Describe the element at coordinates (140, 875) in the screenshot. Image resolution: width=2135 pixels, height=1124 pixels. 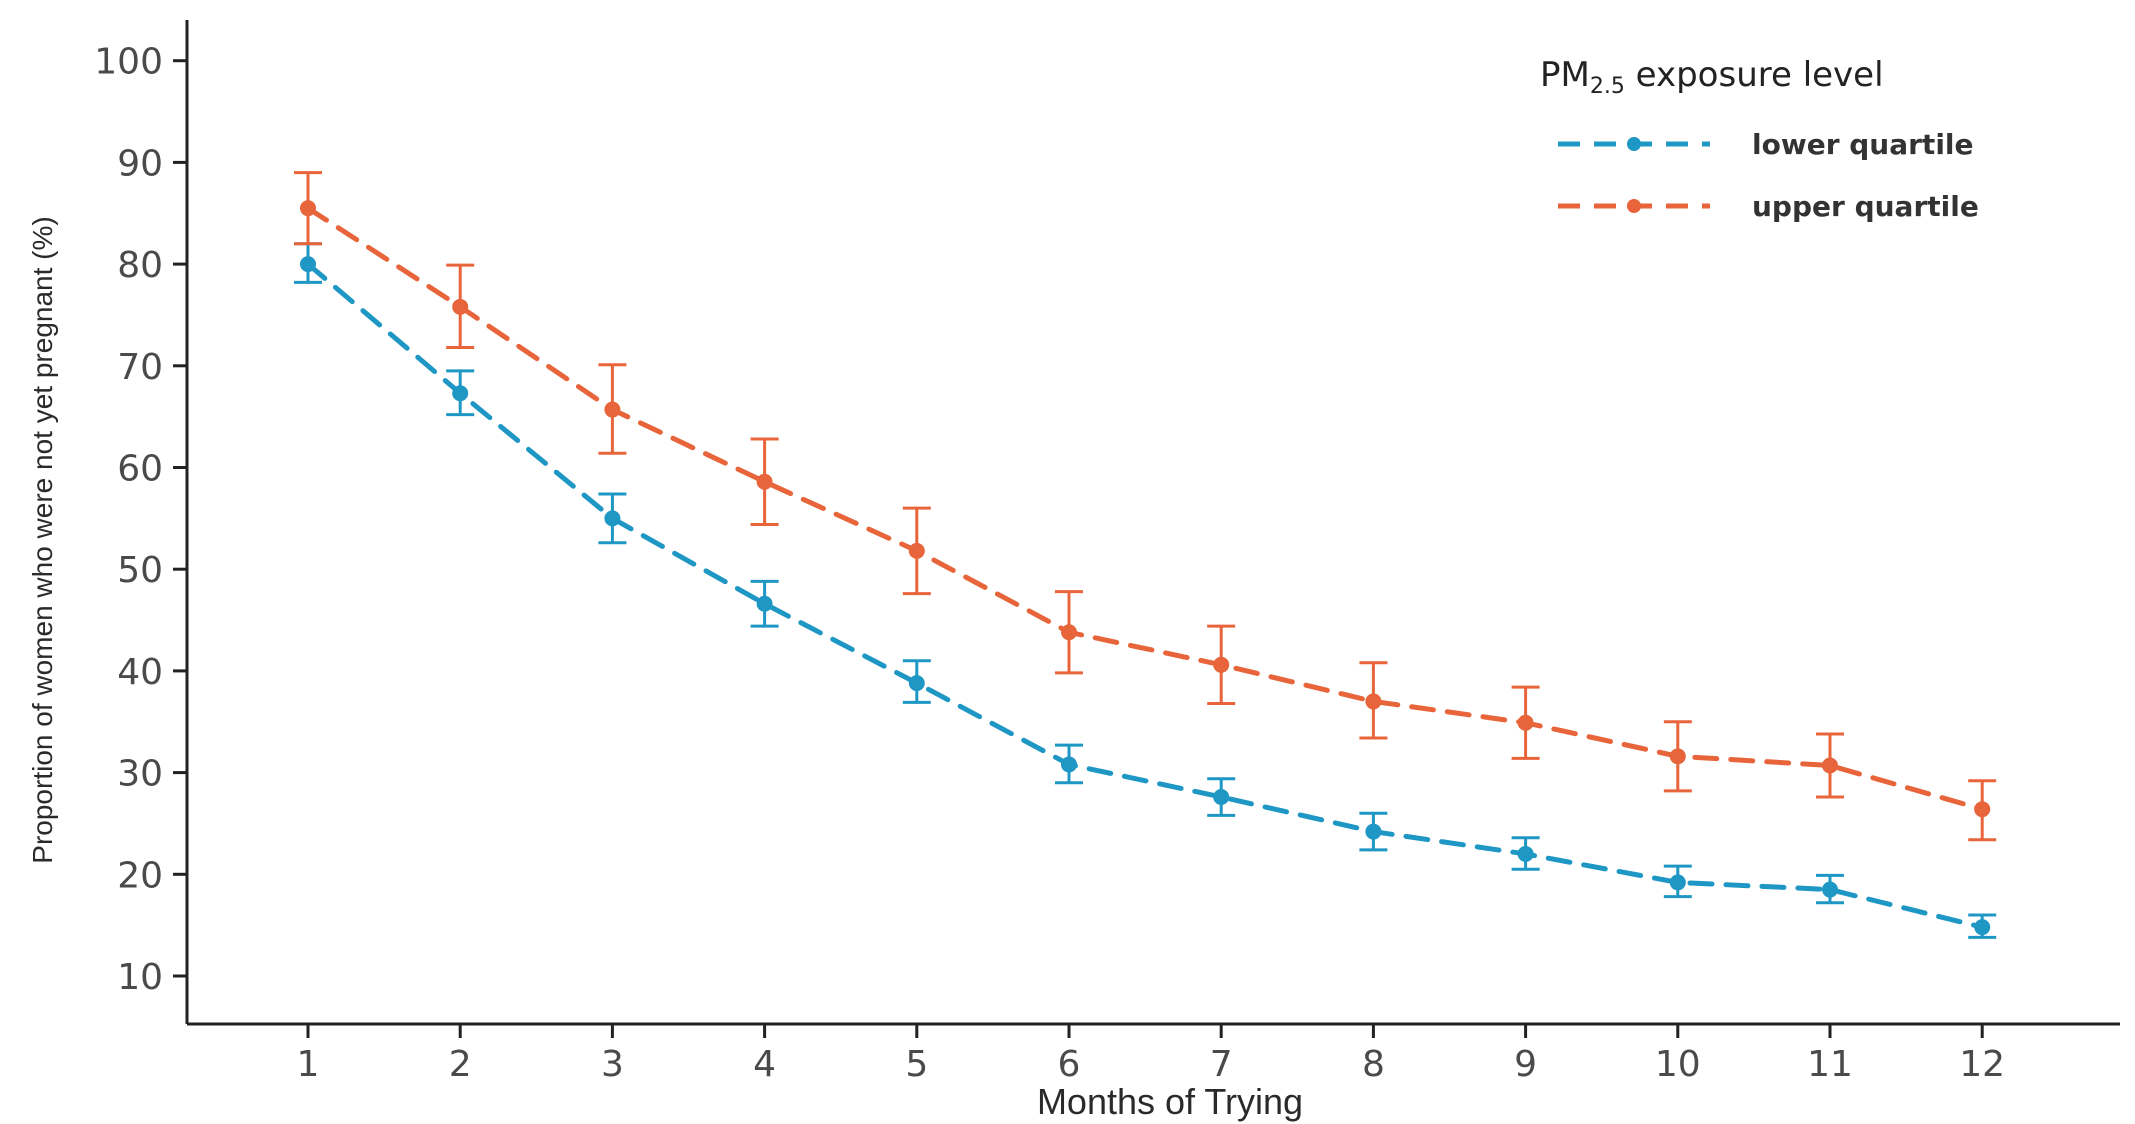
I see `y-tick-label: 20` at that location.